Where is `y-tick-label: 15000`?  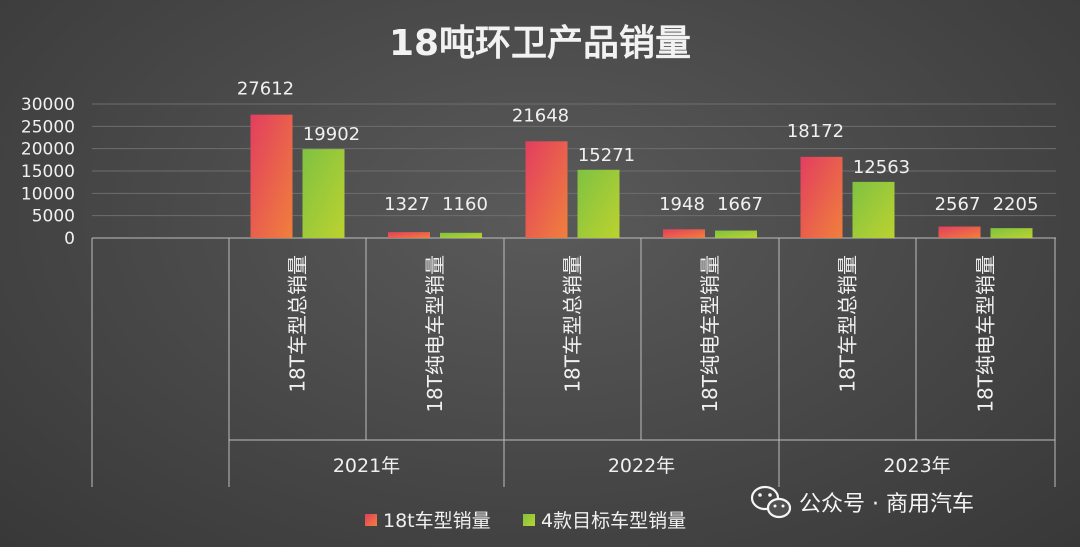
y-tick-label: 15000 is located at coordinates (48, 172).